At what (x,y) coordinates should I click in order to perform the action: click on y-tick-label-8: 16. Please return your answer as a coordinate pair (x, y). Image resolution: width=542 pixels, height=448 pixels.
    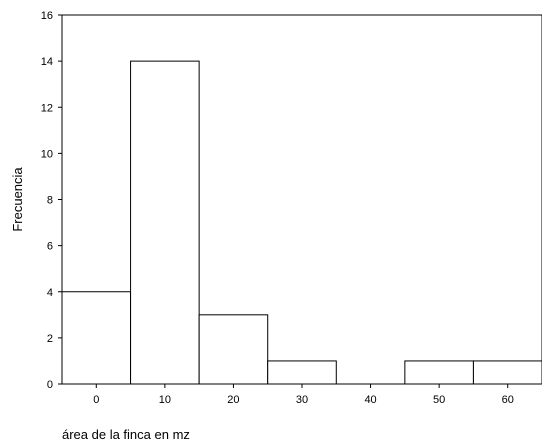
    Looking at the image, I should click on (47, 16).